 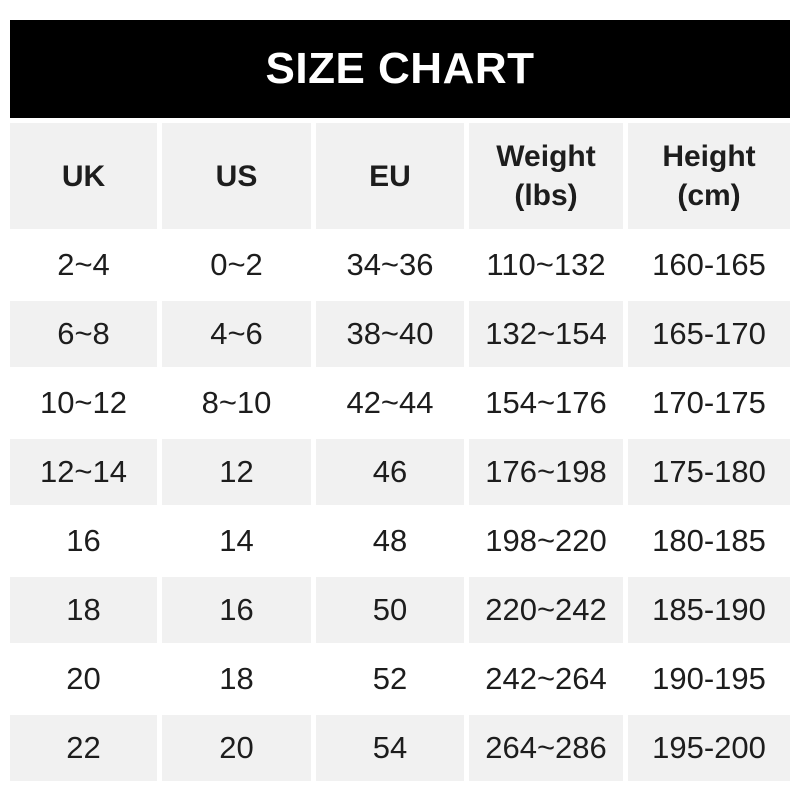 What do you see at coordinates (83, 264) in the screenshot?
I see `size-cell-r1-c1: 2~4` at bounding box center [83, 264].